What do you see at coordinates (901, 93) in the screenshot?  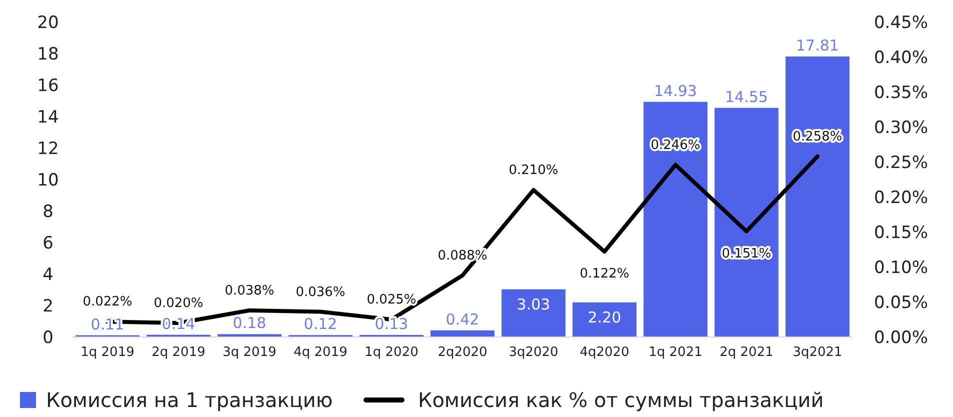 I see `y2-tick-label: 0.35%` at bounding box center [901, 93].